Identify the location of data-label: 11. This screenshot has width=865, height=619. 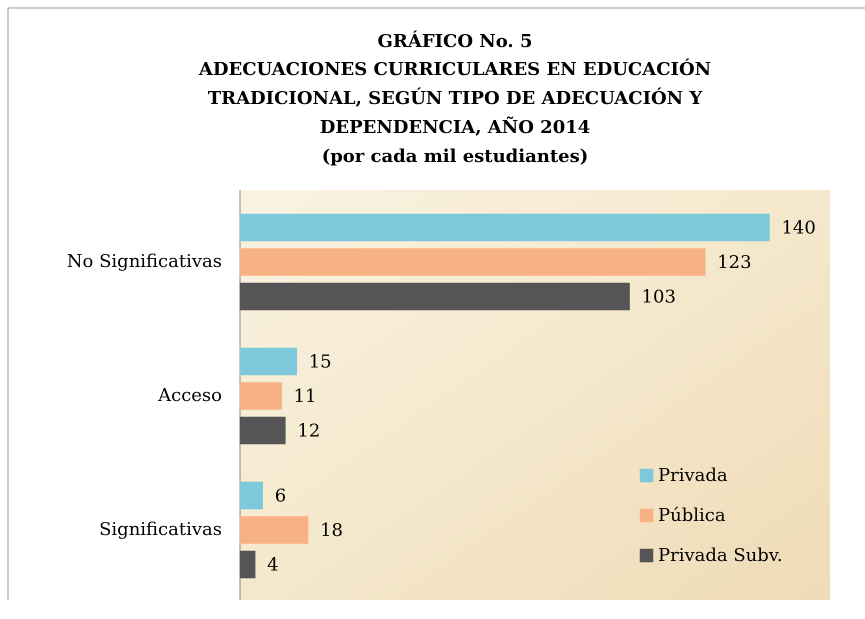
(305, 396).